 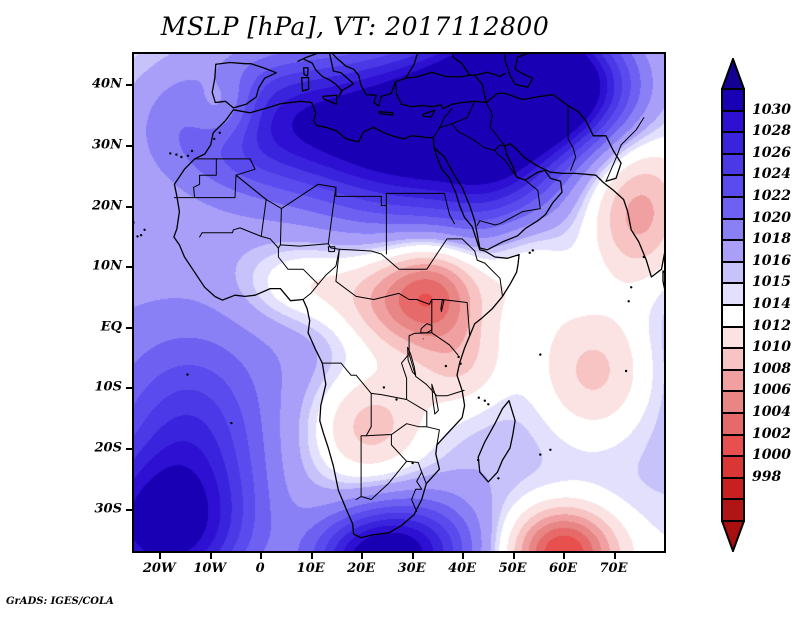 I want to click on y-axis-label: 30N, so click(x=107, y=145).